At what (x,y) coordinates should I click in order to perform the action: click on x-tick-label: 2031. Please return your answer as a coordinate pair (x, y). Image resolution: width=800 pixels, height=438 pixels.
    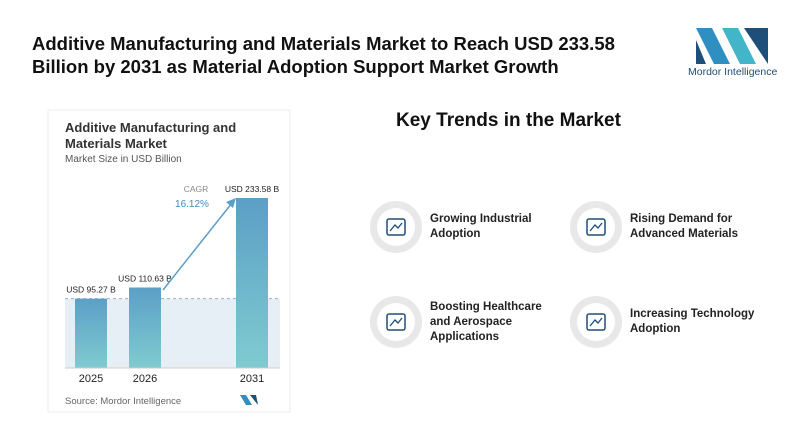
    Looking at the image, I should click on (252, 379).